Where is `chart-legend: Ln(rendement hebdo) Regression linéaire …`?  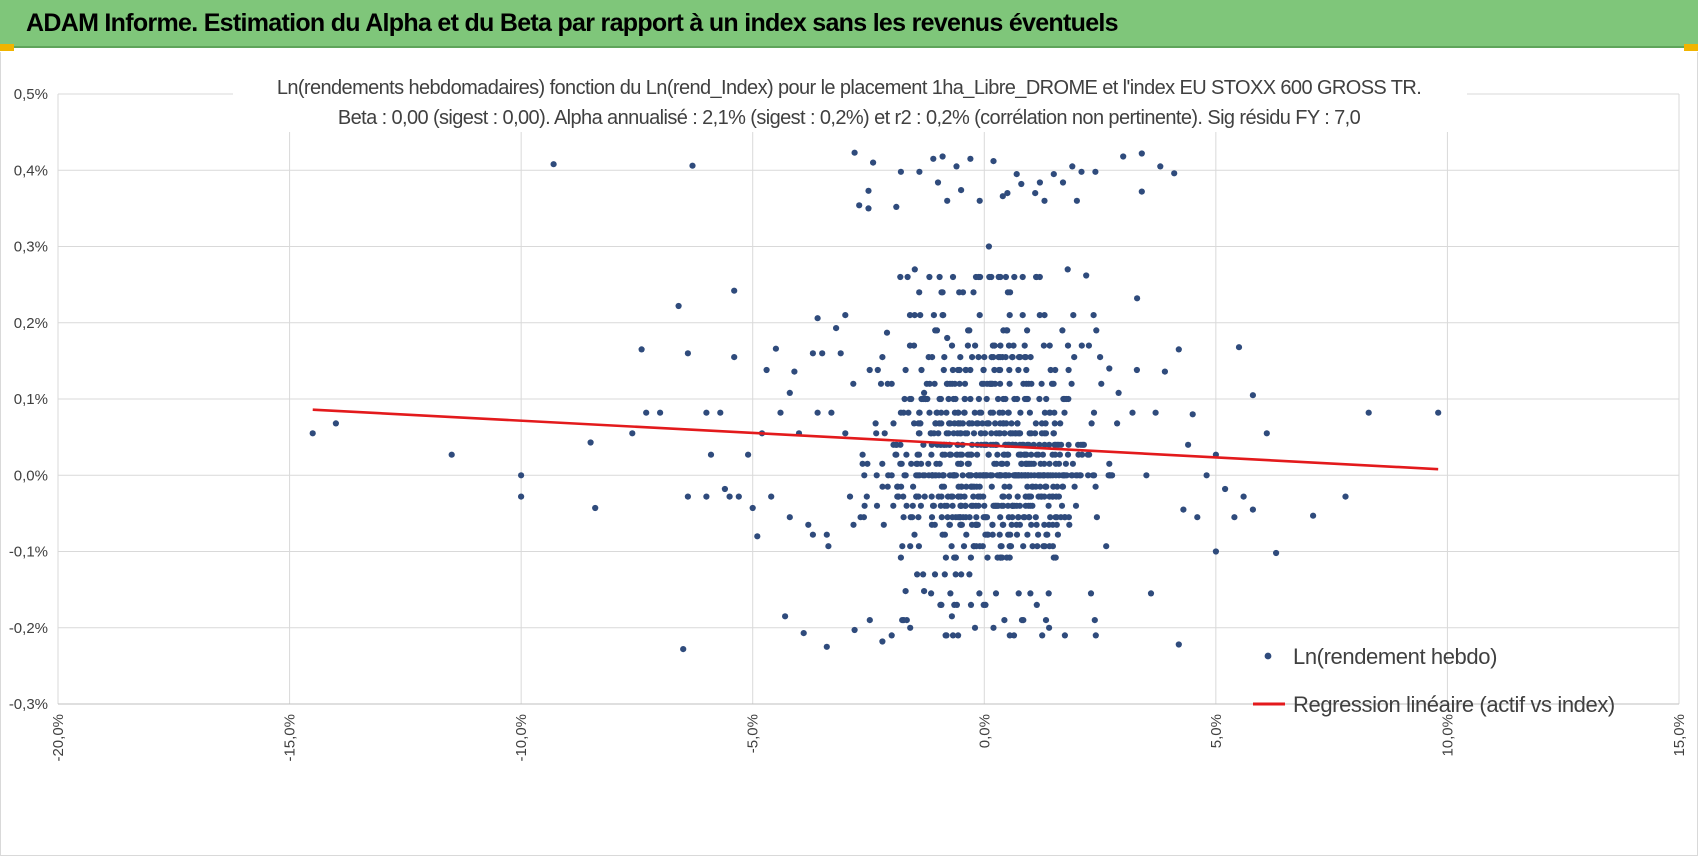
chart-legend: Ln(rendement hebdo) Regression linéaire … is located at coordinates (1434, 680).